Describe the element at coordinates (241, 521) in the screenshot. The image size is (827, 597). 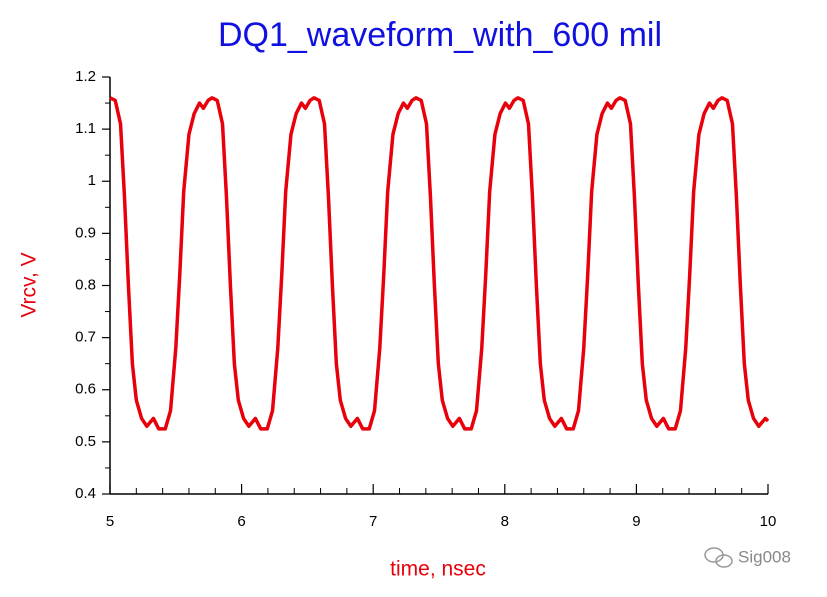
I see `x-tick-label: 6` at that location.